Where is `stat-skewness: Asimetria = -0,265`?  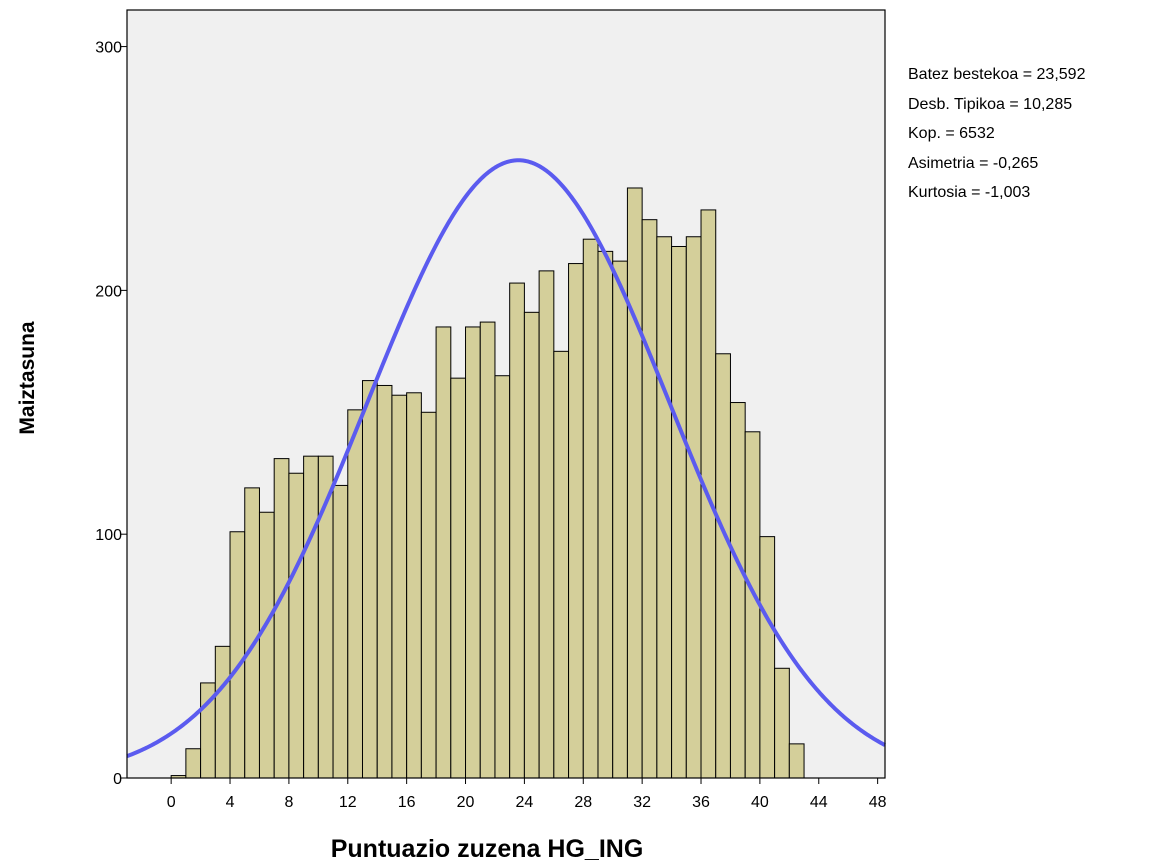
stat-skewness: Asimetria = -0,265 is located at coordinates (973, 163).